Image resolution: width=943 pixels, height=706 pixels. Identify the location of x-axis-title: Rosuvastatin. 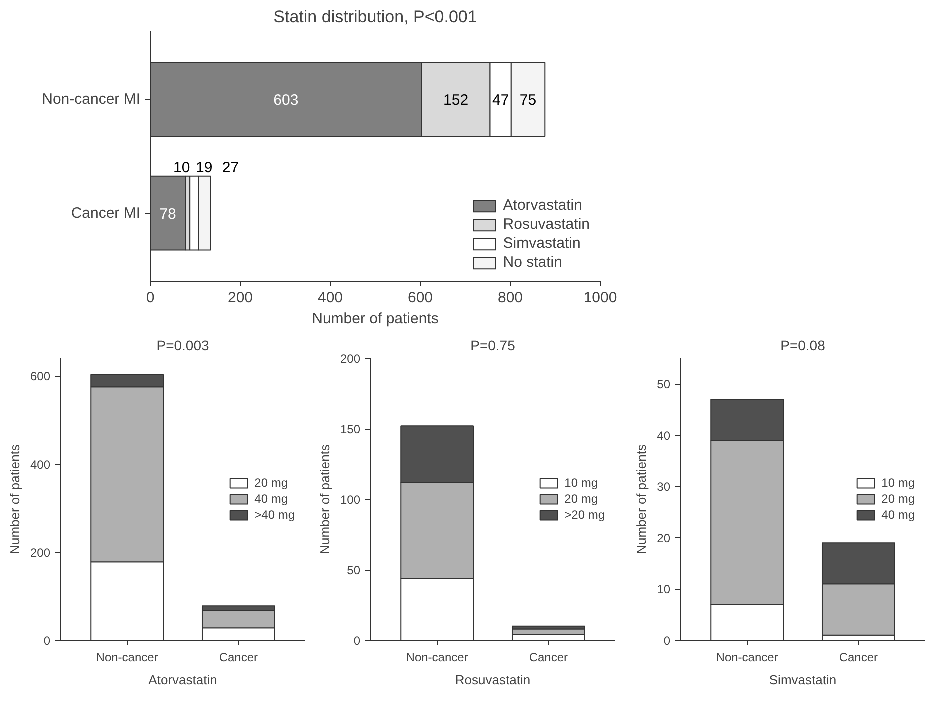
(493, 680).